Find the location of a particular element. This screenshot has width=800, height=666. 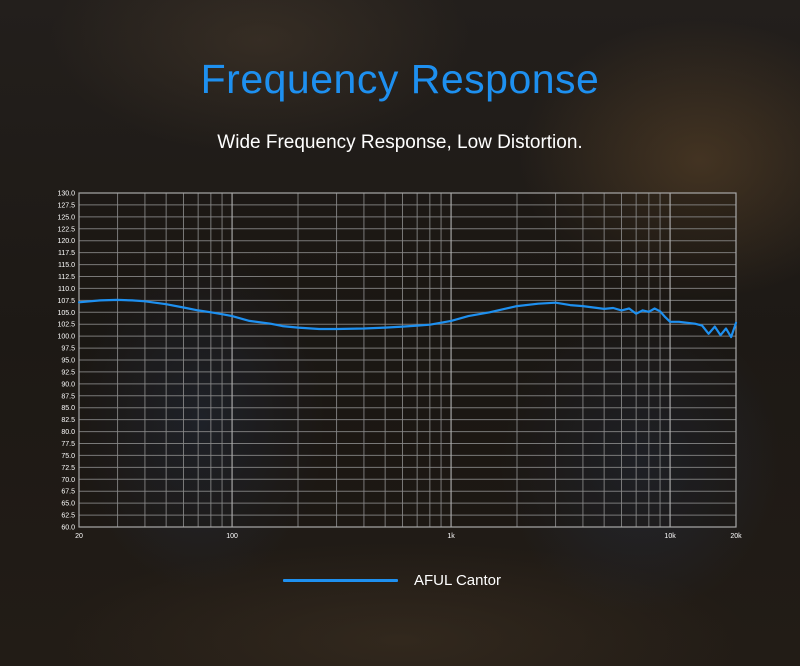

y-tick-label: 87.5 is located at coordinates (68, 396).